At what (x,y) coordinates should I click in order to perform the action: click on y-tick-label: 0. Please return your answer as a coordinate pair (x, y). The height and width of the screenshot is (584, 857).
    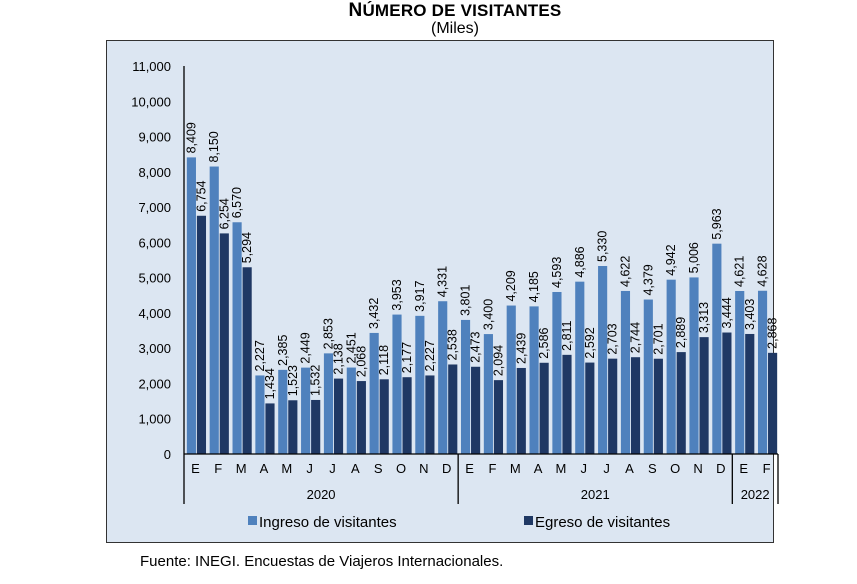
    Looking at the image, I should click on (167, 454).